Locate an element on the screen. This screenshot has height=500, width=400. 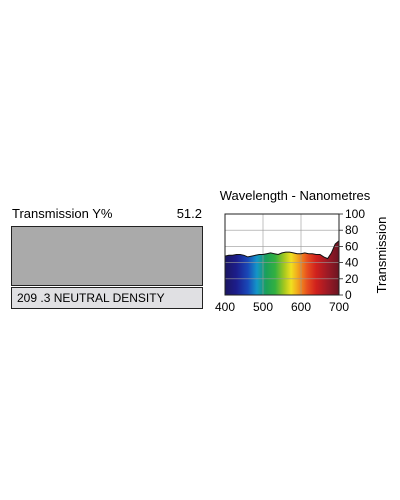
y-tick-label: 80 is located at coordinates (352, 230).